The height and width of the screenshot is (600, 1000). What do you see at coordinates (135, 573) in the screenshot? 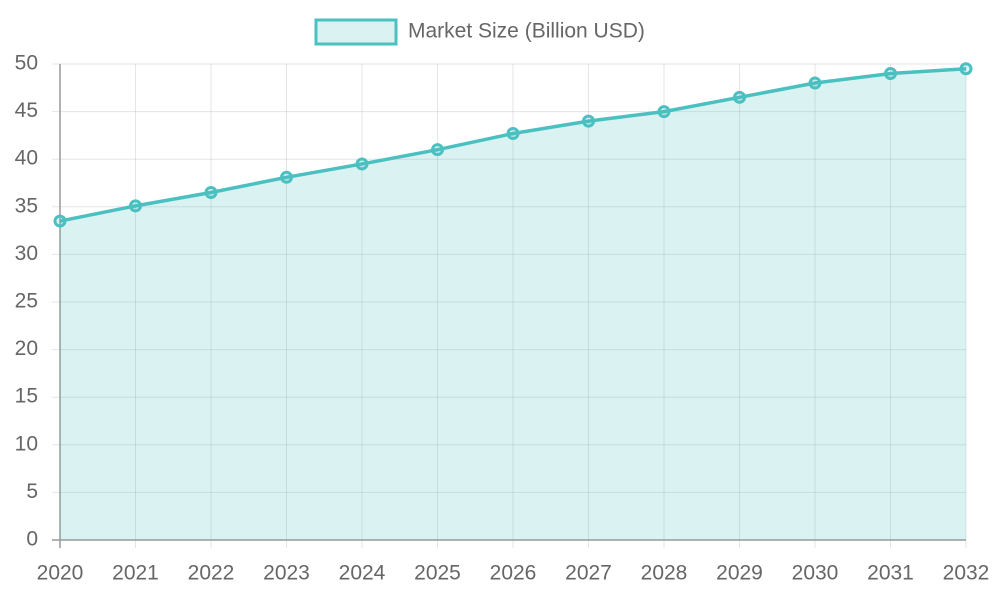
I see `x-tick-label: 2021` at bounding box center [135, 573].